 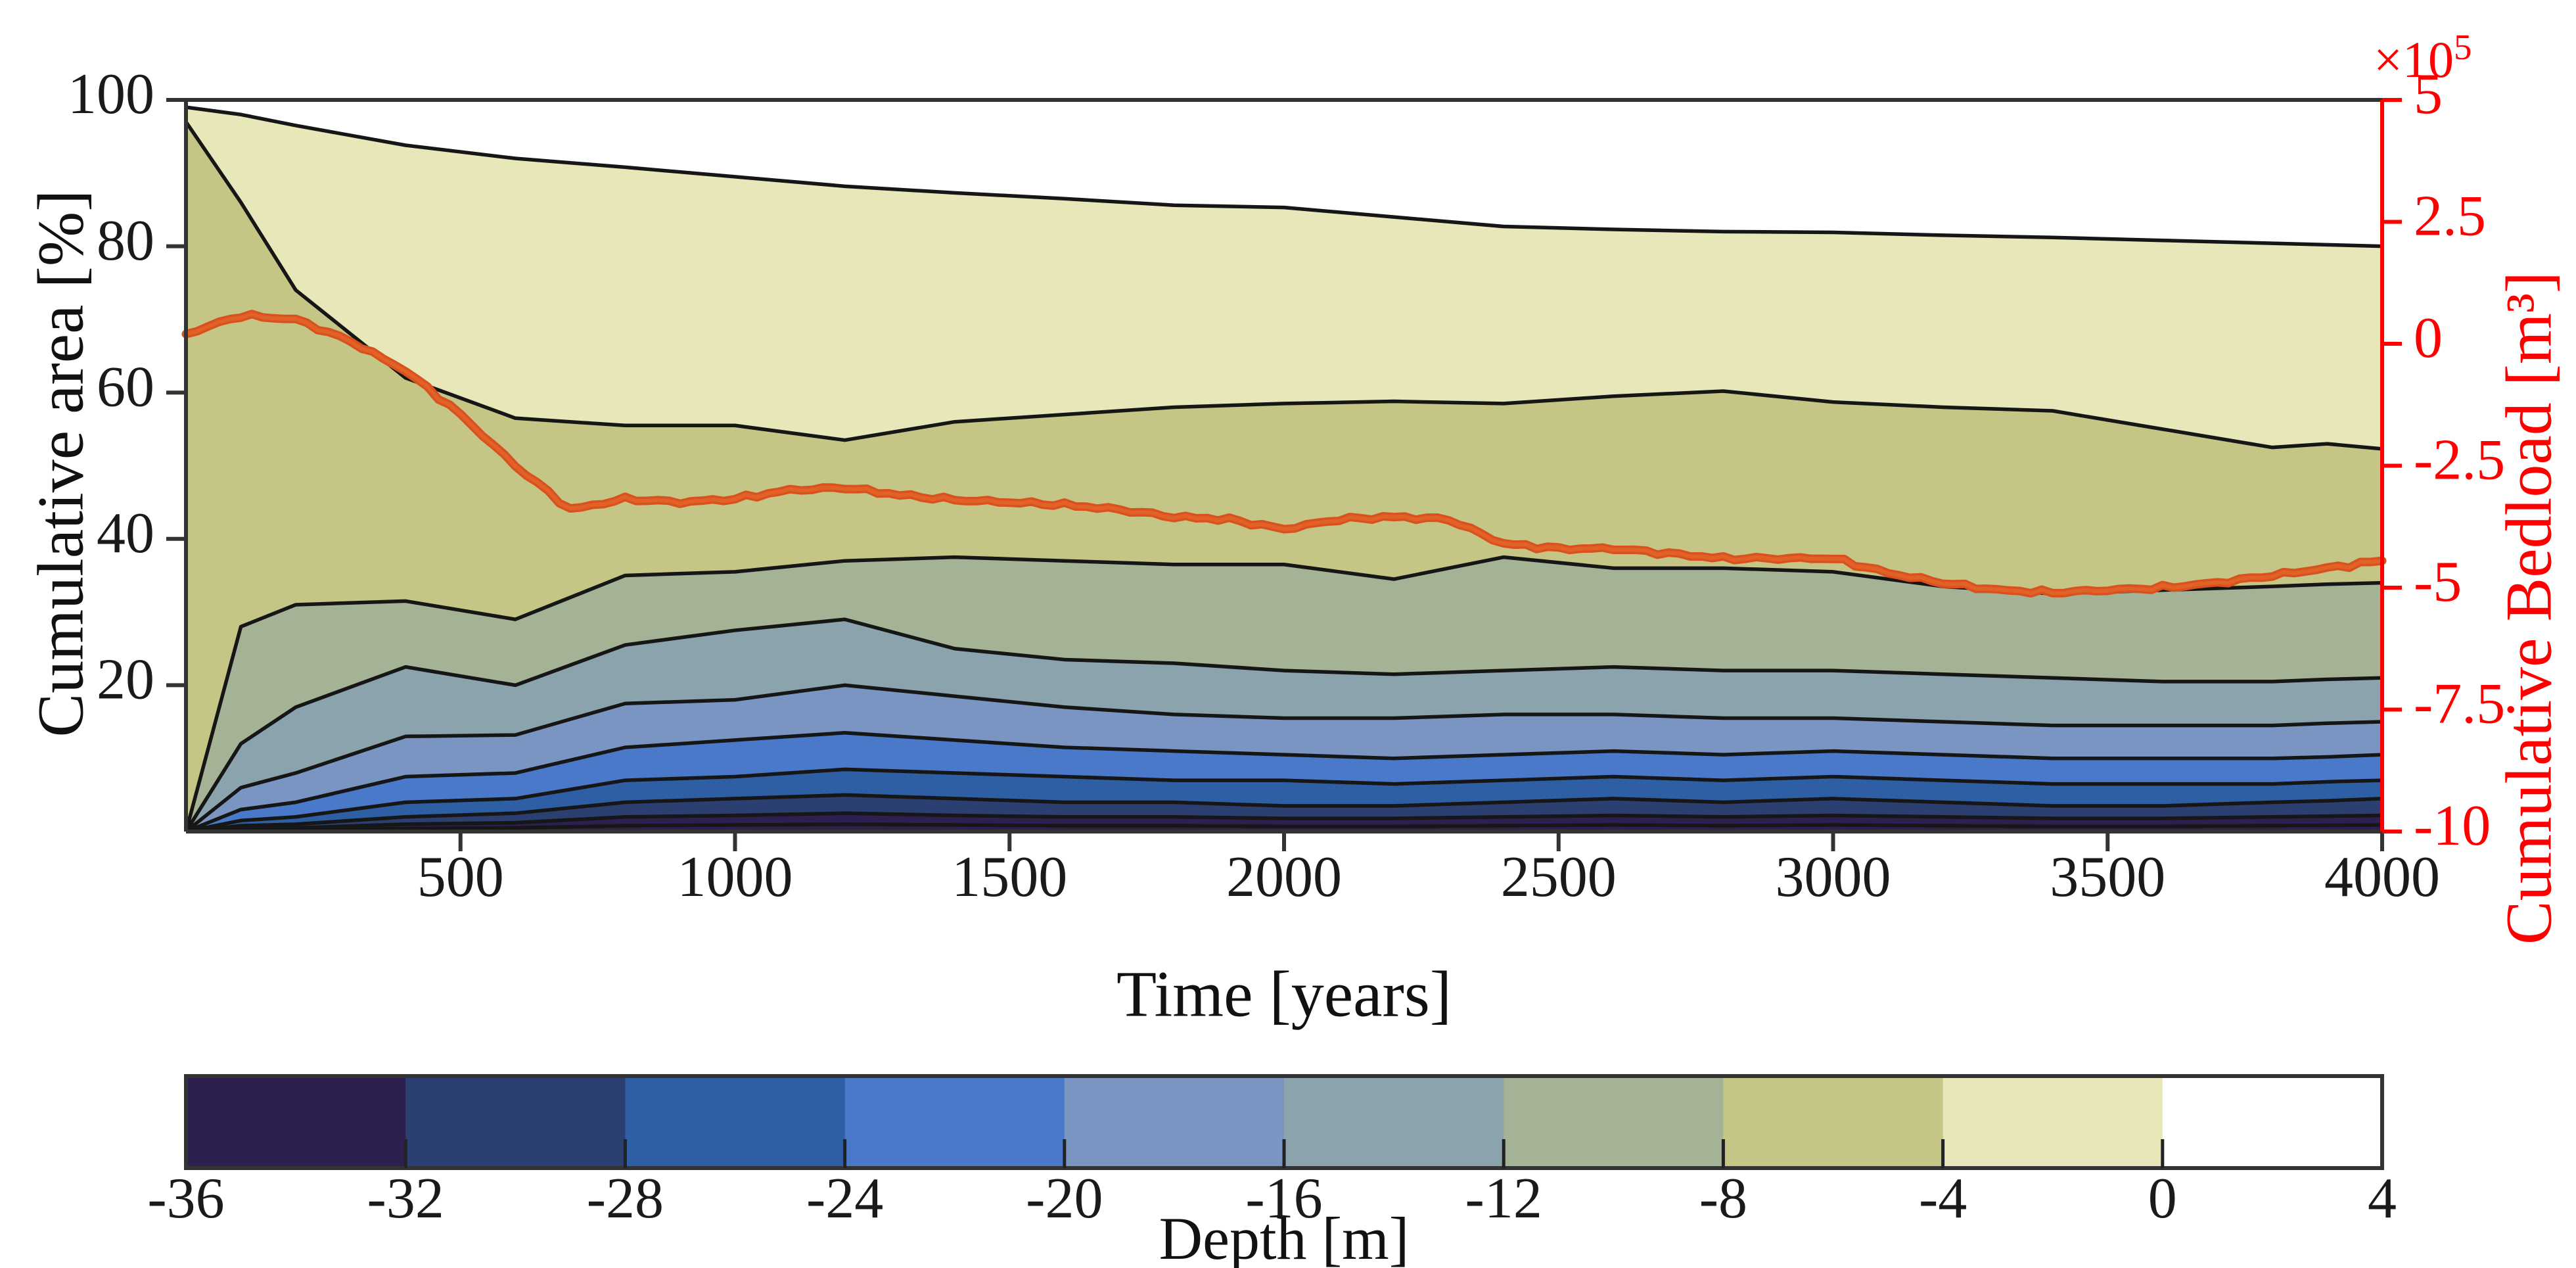 What do you see at coordinates (1559, 877) in the screenshot?
I see `x-tick-label: 2500` at bounding box center [1559, 877].